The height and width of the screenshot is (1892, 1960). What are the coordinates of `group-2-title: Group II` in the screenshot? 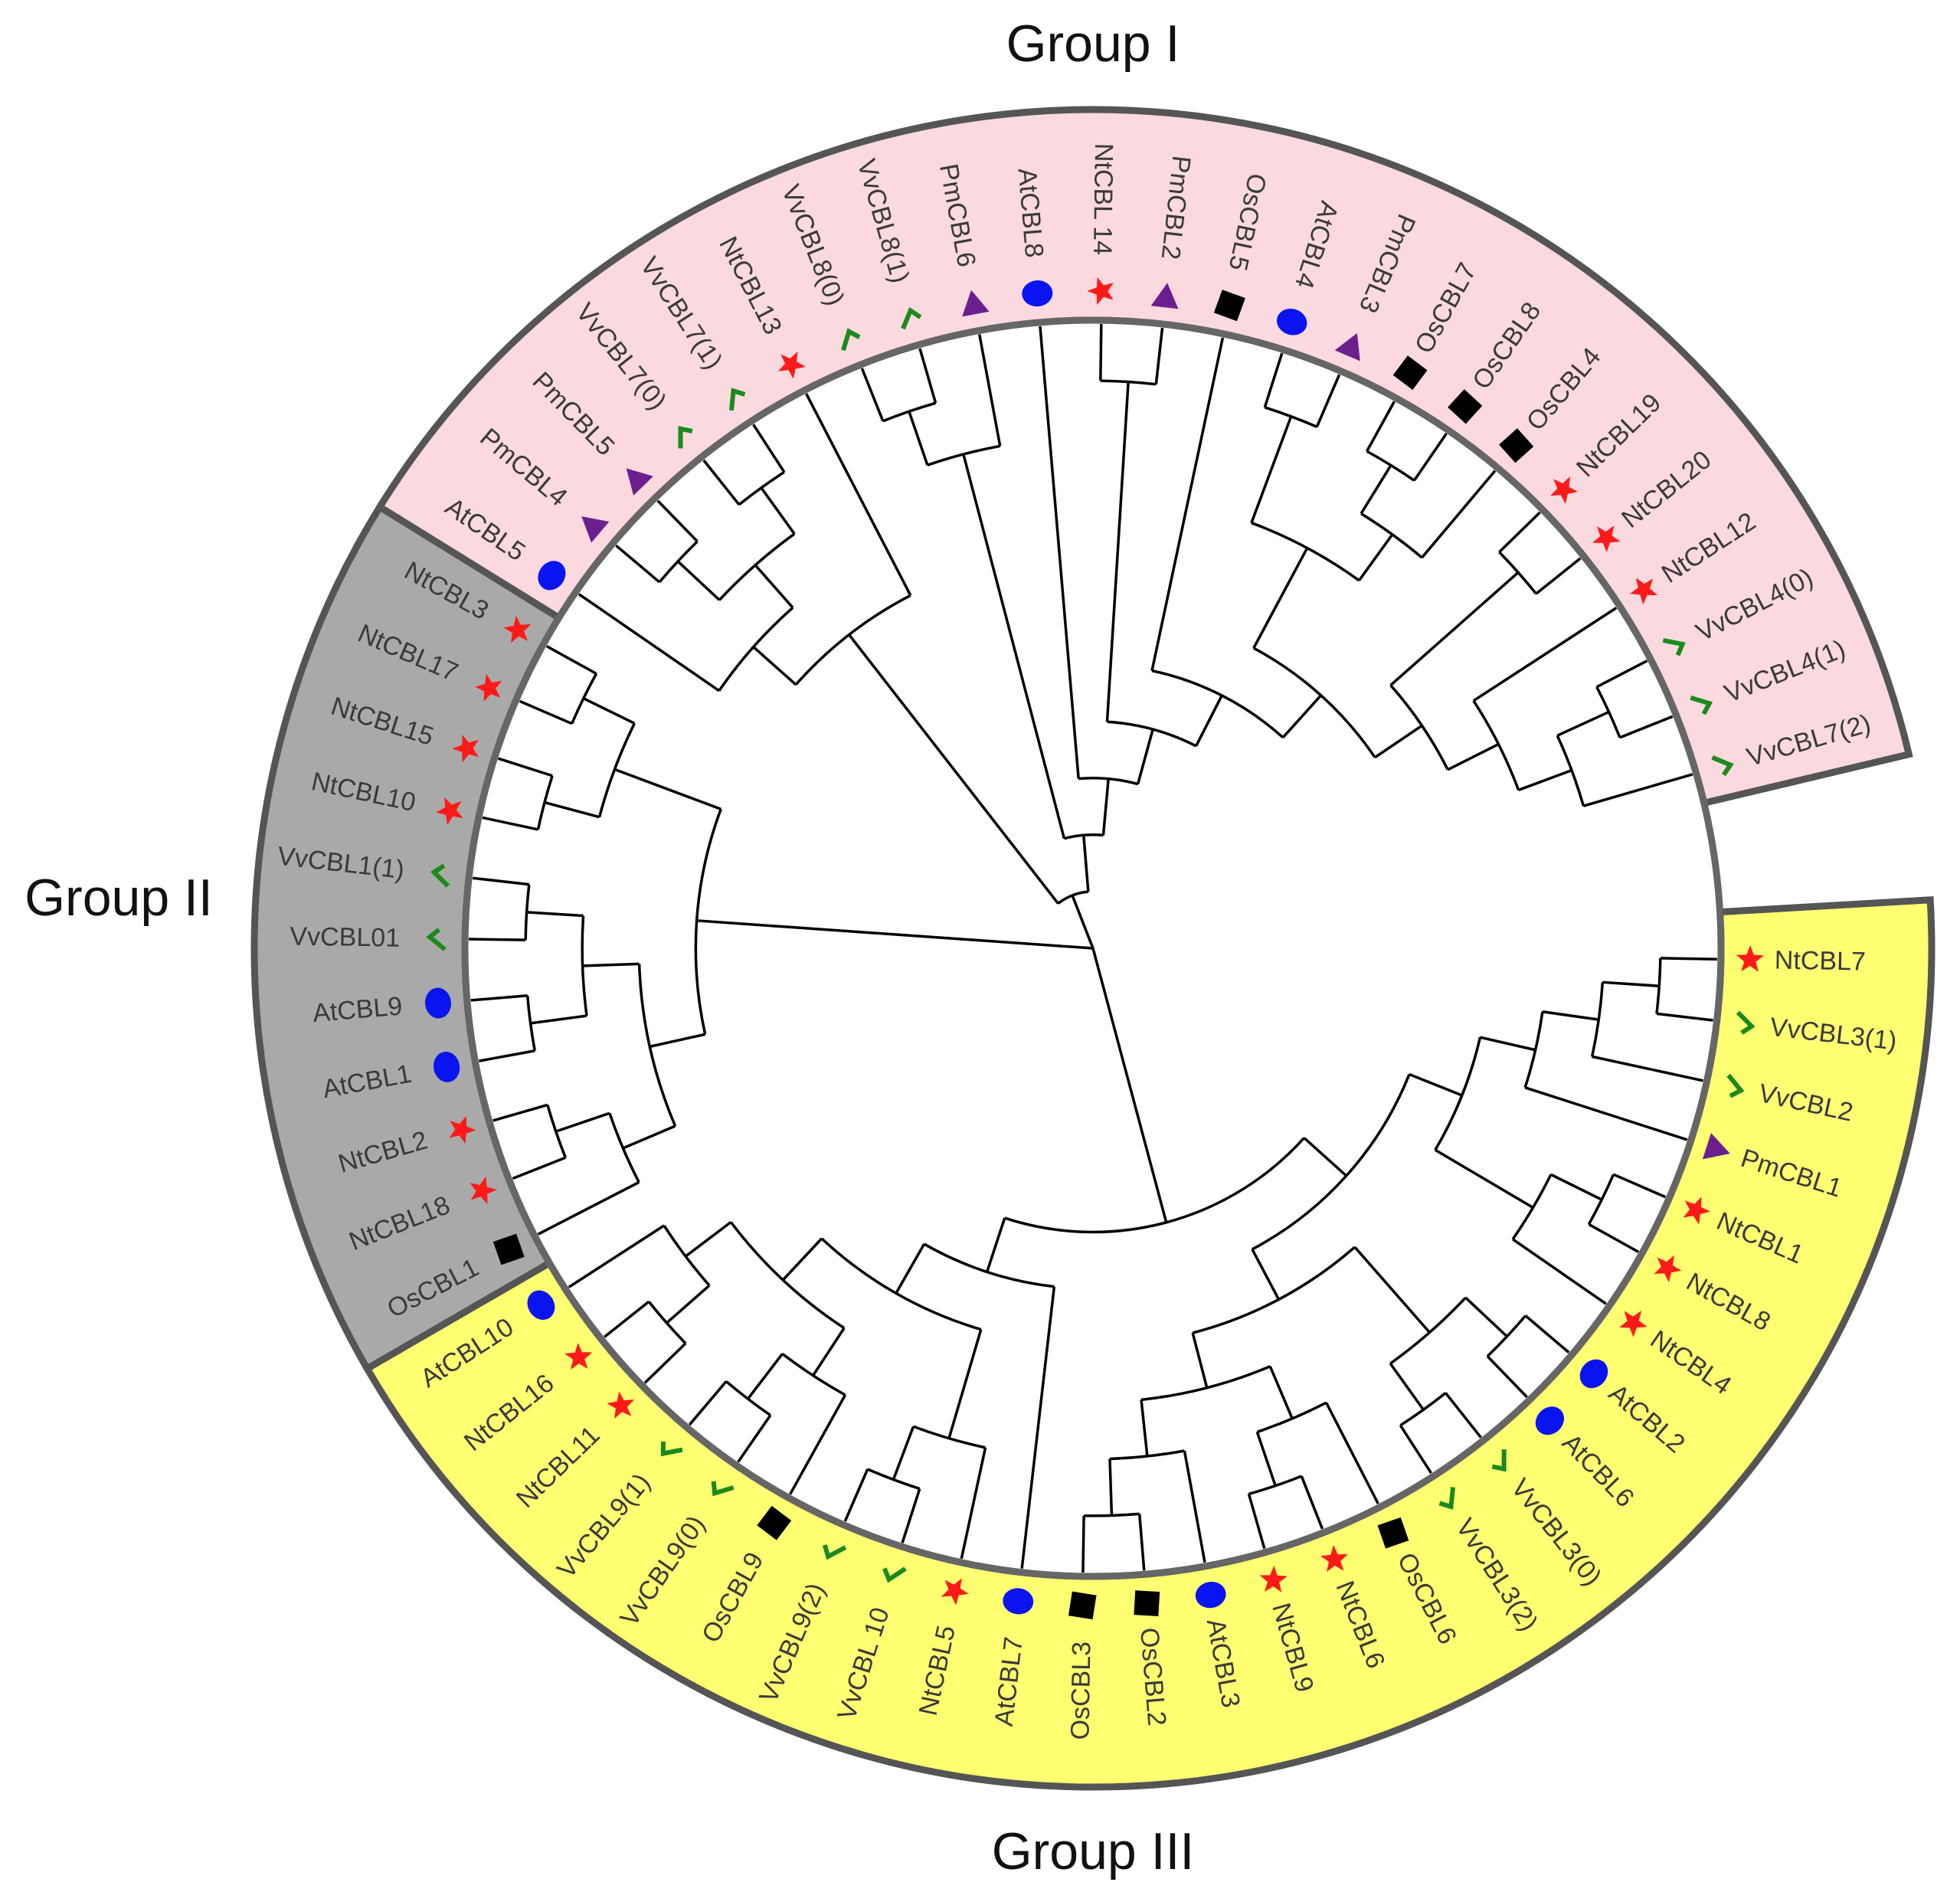 It's located at (119, 898).